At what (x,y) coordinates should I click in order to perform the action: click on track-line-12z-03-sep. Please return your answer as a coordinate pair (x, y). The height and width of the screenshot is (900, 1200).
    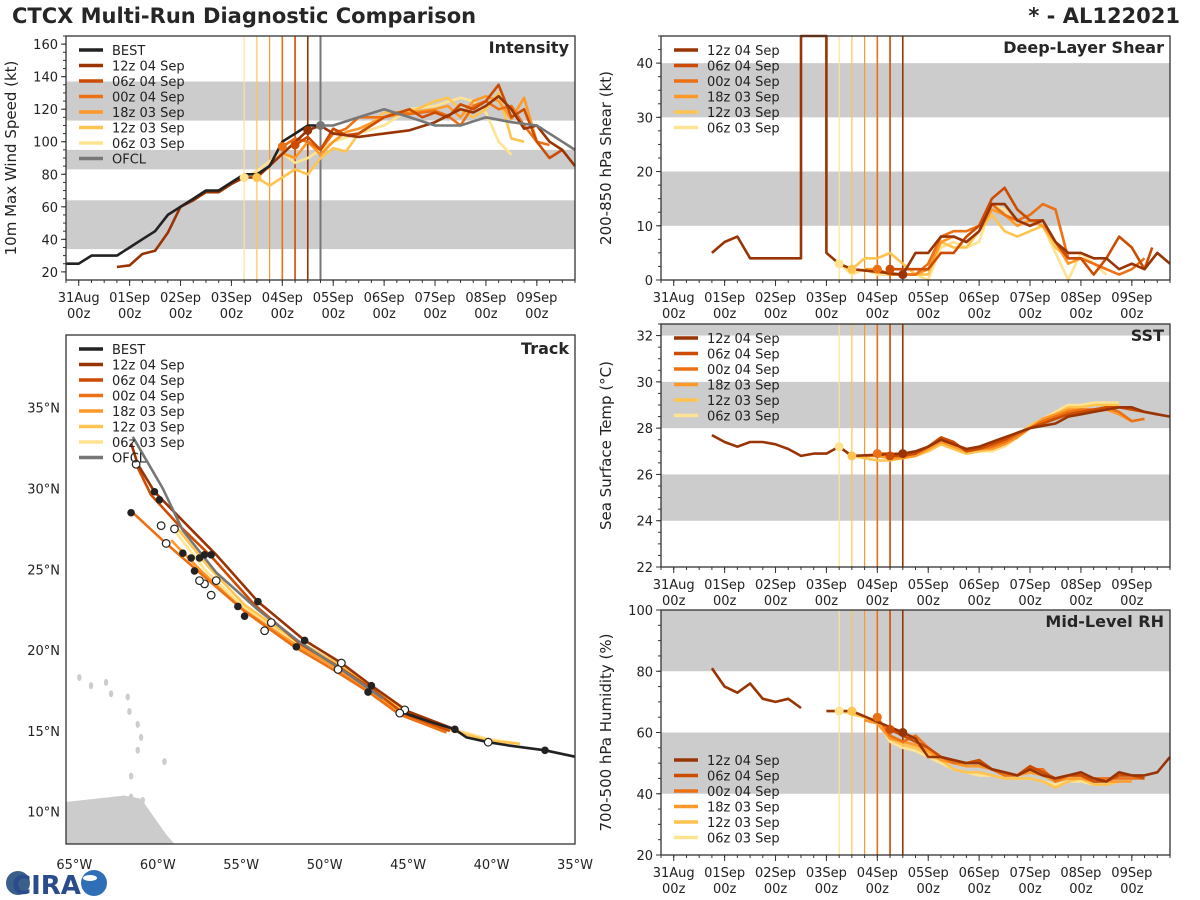
    Looking at the image, I should click on (348, 637).